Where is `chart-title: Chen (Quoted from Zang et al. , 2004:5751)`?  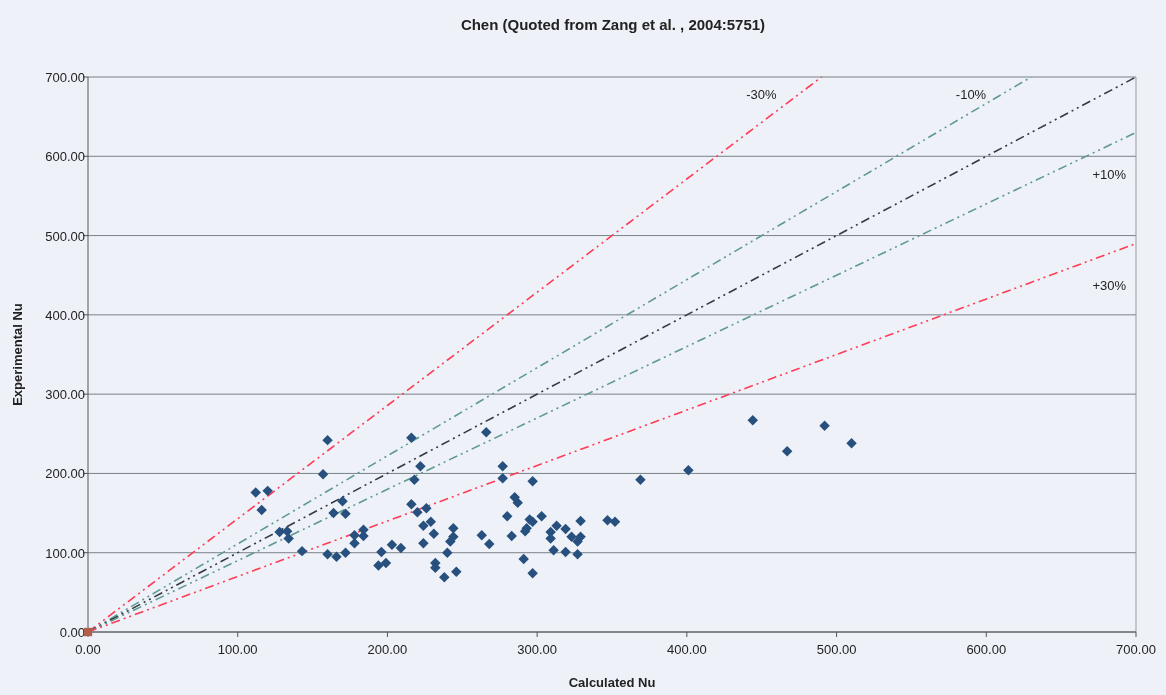
chart-title: Chen (Quoted from Zang et al. , 2004:5751) is located at coordinates (613, 24).